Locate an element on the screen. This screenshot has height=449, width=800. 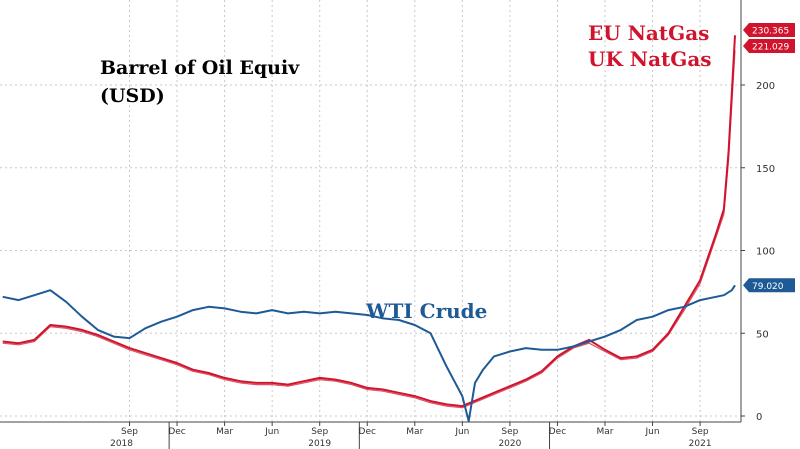
eu-natgas-annotation: EU NatGas is located at coordinates (648, 33).